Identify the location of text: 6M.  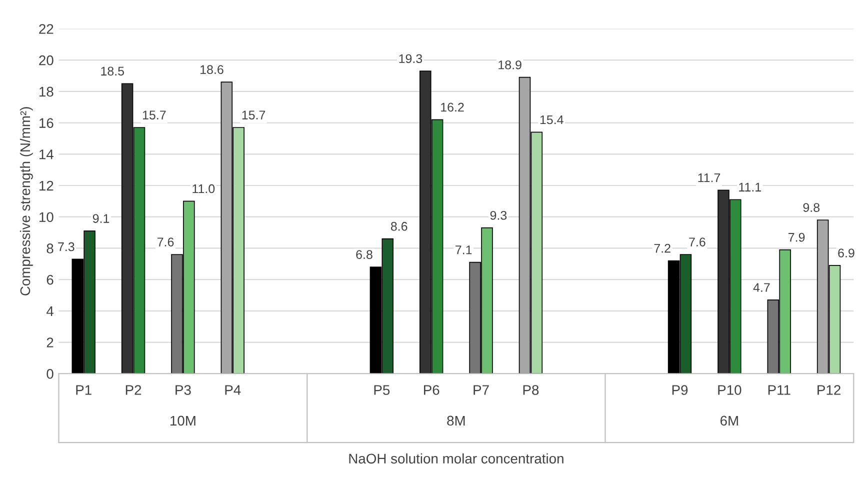
(729, 421).